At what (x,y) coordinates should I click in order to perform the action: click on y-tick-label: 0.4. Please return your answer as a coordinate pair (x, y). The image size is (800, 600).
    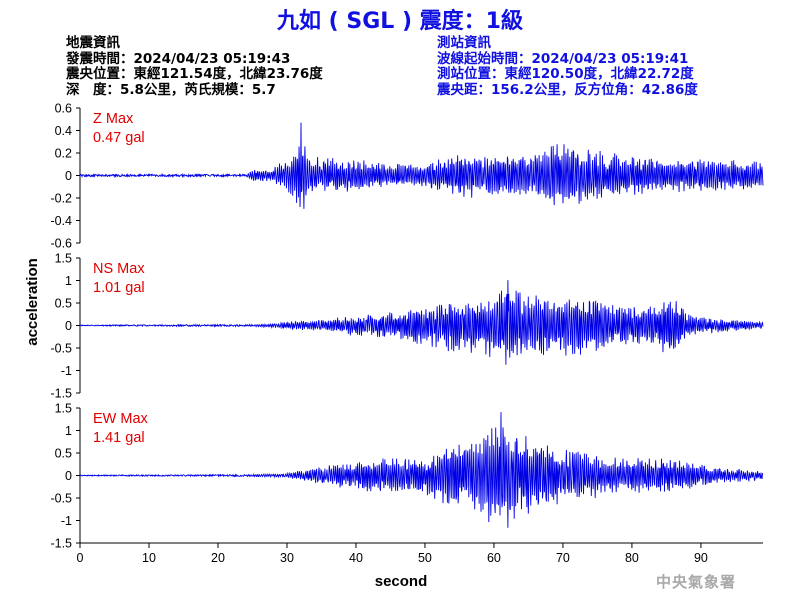
    Looking at the image, I should click on (63, 131).